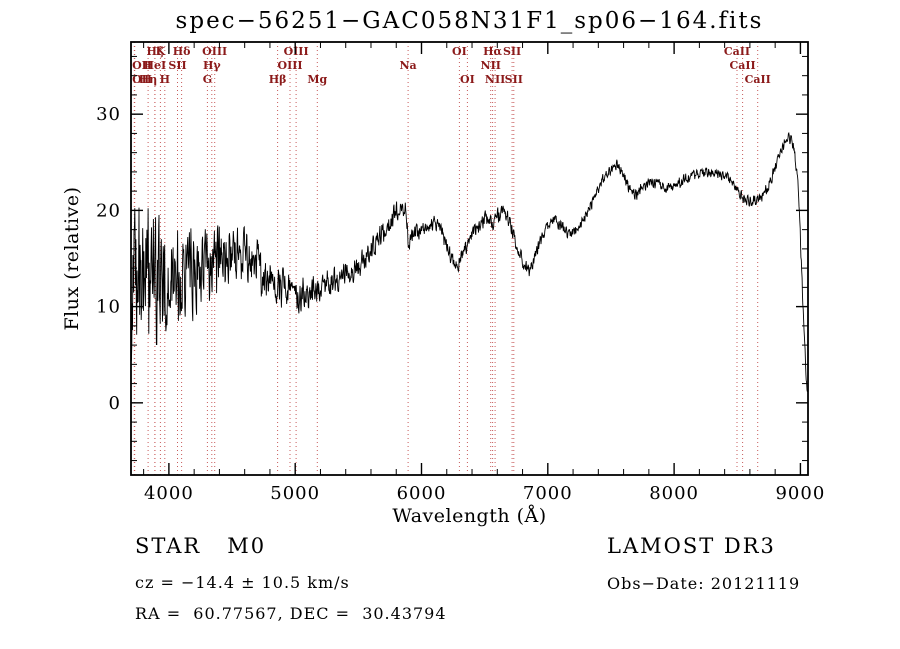 The image size is (900, 649). Describe the element at coordinates (422, 493) in the screenshot. I see `x-tick-label: 6000` at that location.